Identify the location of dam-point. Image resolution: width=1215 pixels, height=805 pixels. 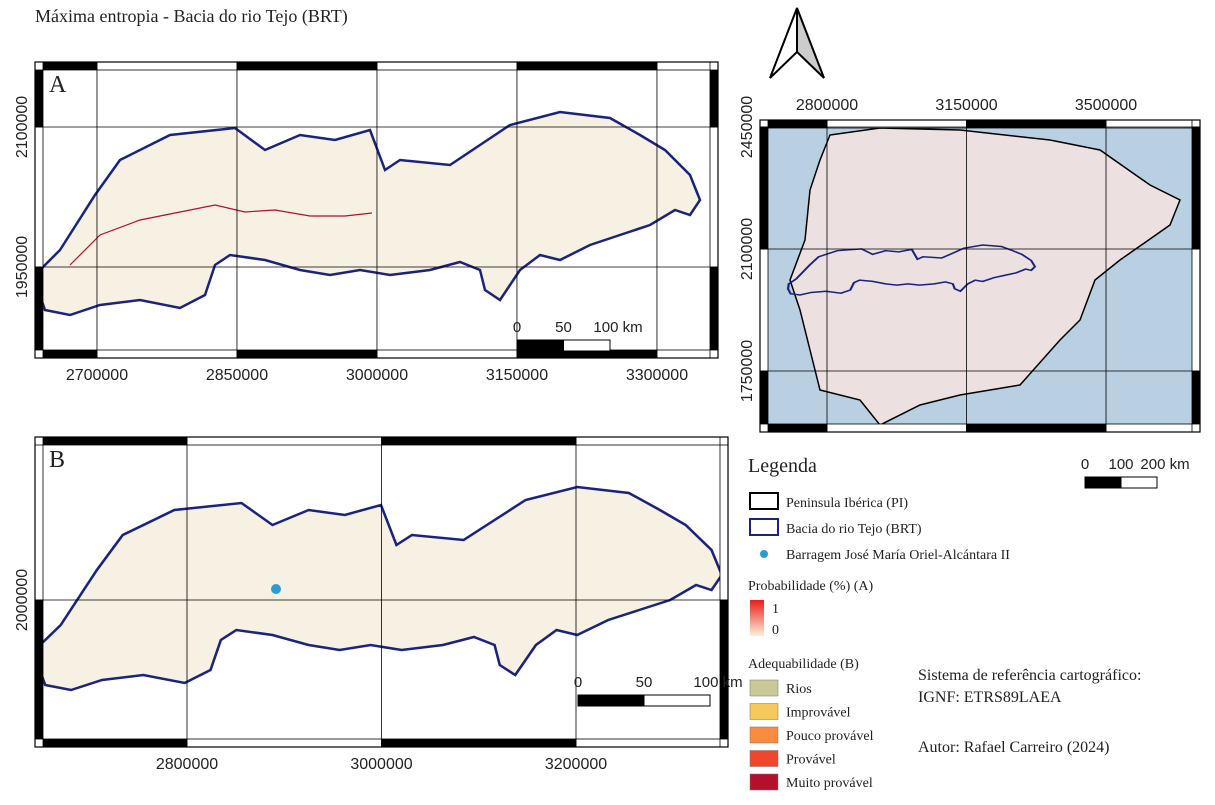
(276, 589).